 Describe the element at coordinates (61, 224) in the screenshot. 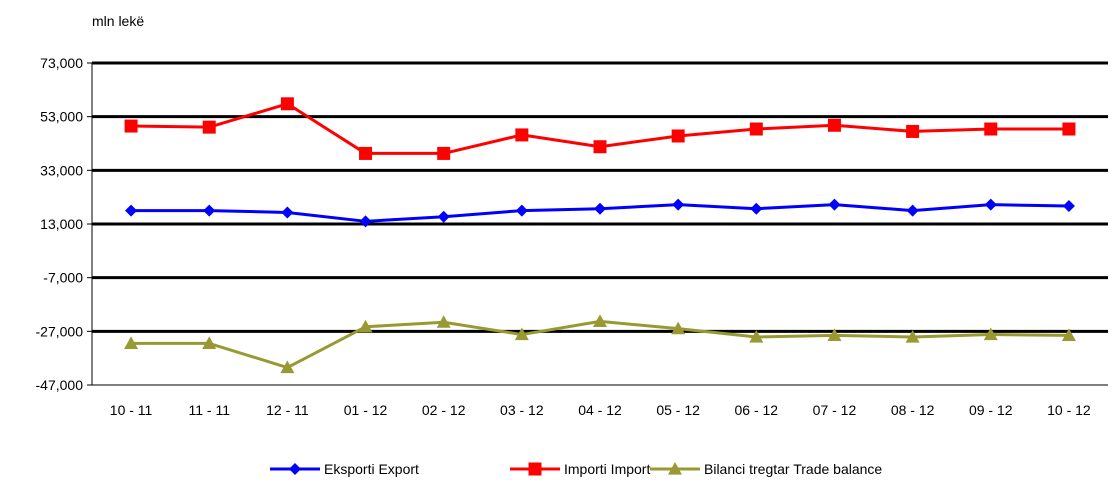

I see `y-tick-label: 13,000` at that location.